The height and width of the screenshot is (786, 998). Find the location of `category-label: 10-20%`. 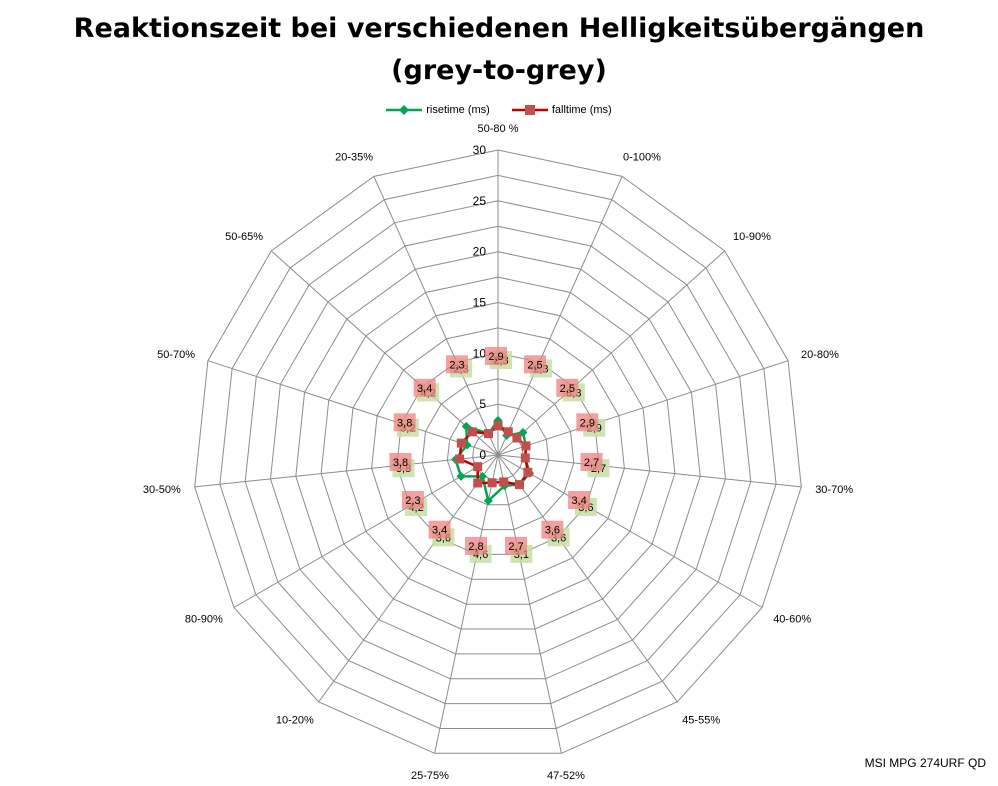

category-label: 10-20% is located at coordinates (295, 721).